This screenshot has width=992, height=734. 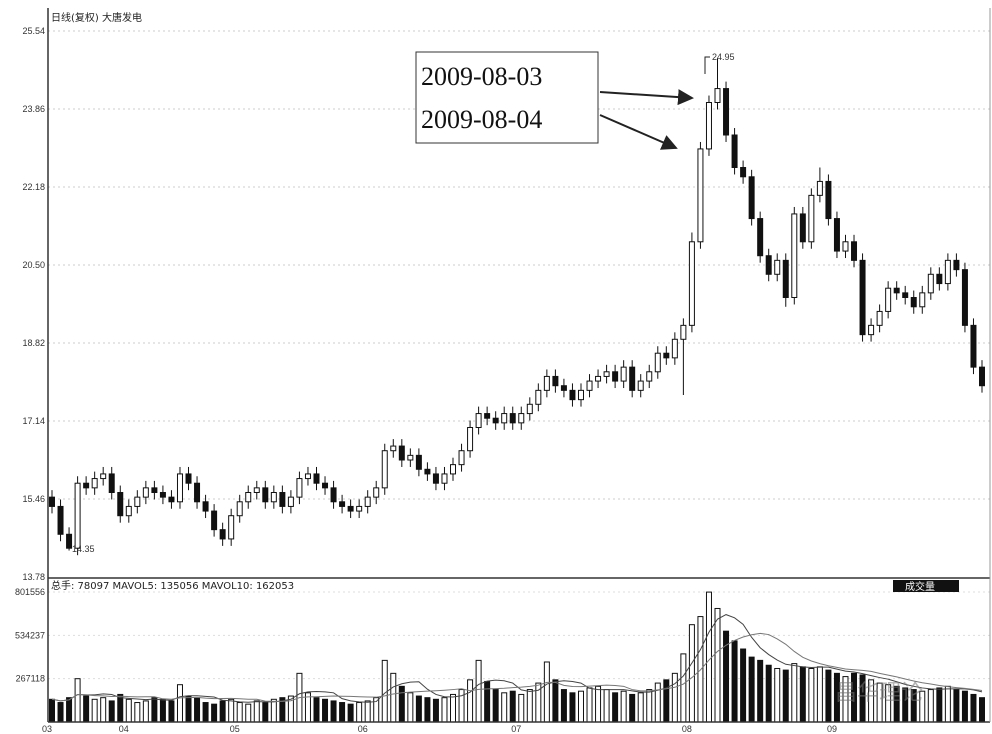 I want to click on mavol5-line, so click(x=517, y=658).